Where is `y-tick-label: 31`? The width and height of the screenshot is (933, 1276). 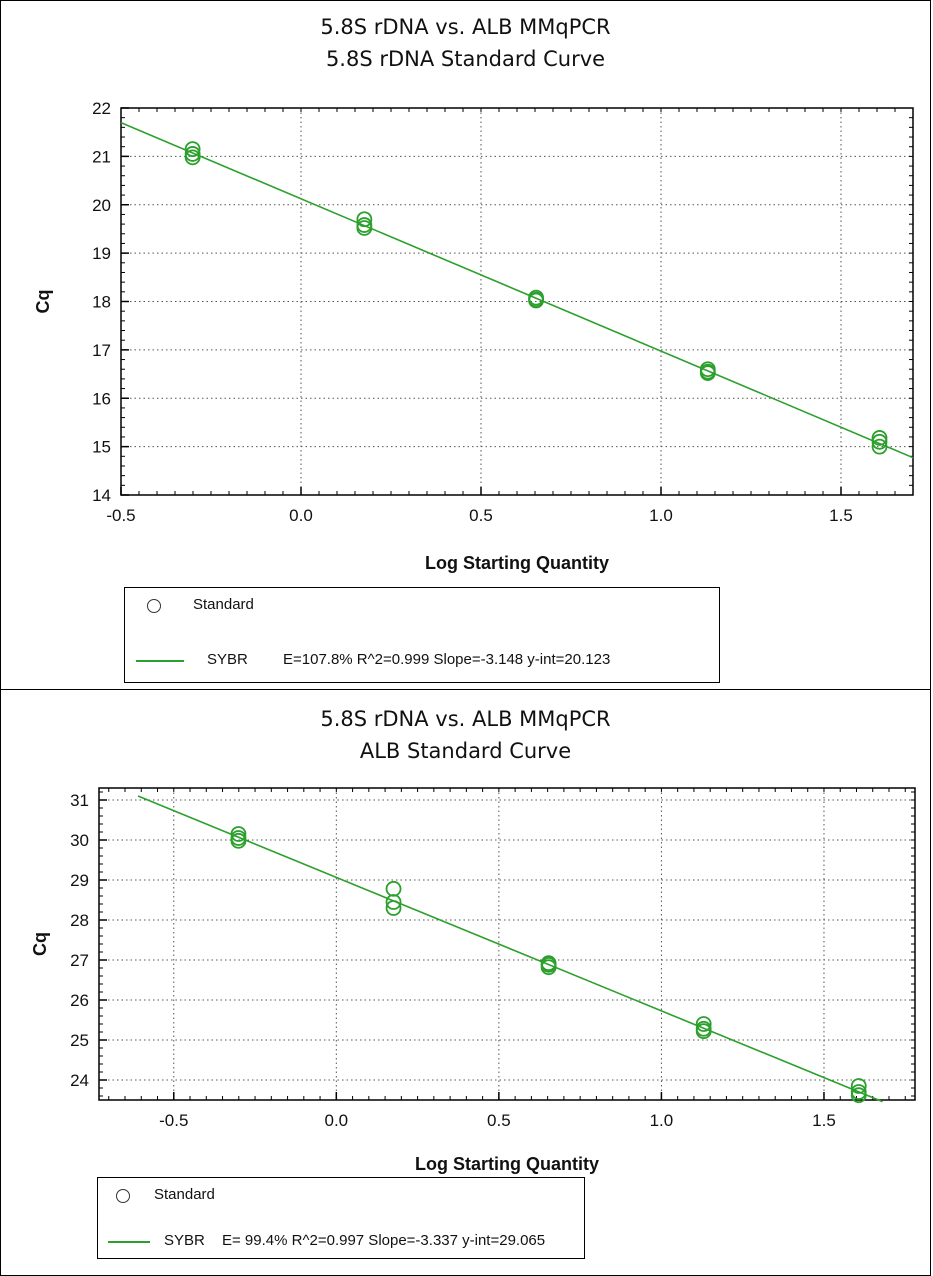 y-tick-label: 31 is located at coordinates (79, 800).